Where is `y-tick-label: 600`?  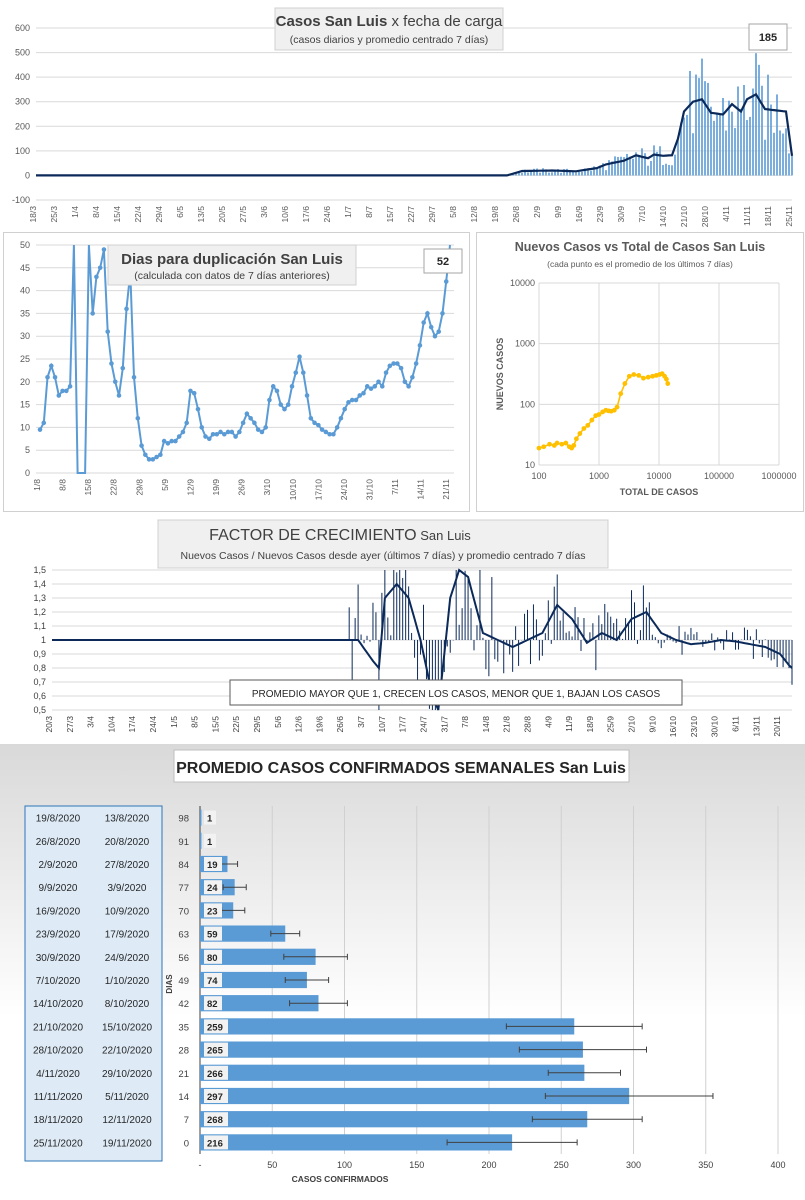 y-tick-label: 600 is located at coordinates (22, 28).